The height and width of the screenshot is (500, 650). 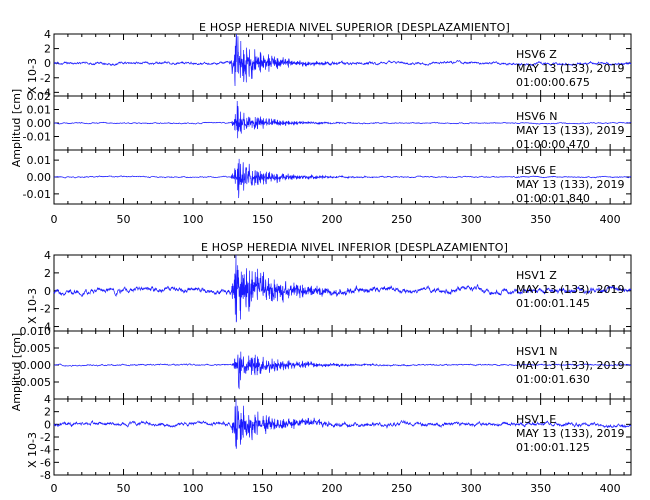 What do you see at coordinates (536, 419) in the screenshot?
I see `station-label: HSV1 E` at bounding box center [536, 419].